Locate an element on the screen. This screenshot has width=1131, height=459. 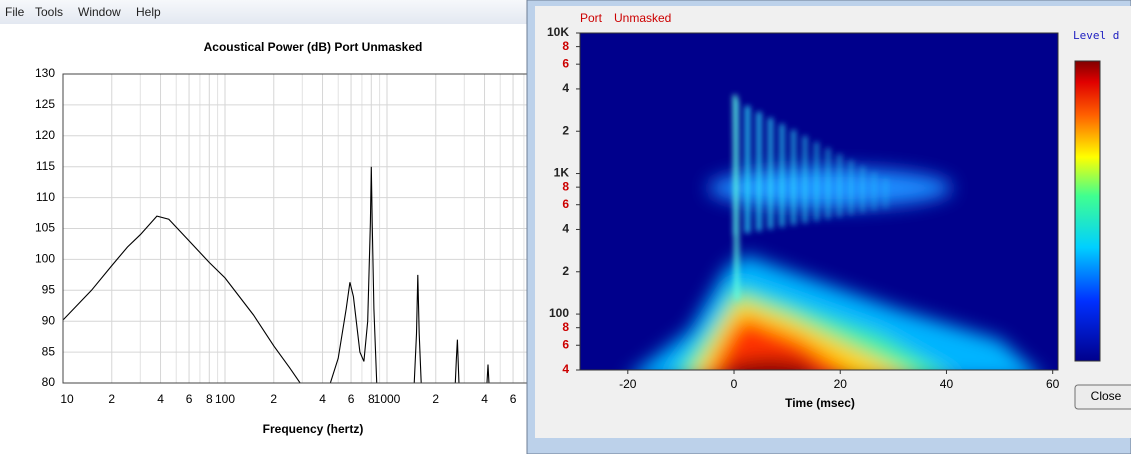
x-tick-label: 100 is located at coordinates (225, 399).